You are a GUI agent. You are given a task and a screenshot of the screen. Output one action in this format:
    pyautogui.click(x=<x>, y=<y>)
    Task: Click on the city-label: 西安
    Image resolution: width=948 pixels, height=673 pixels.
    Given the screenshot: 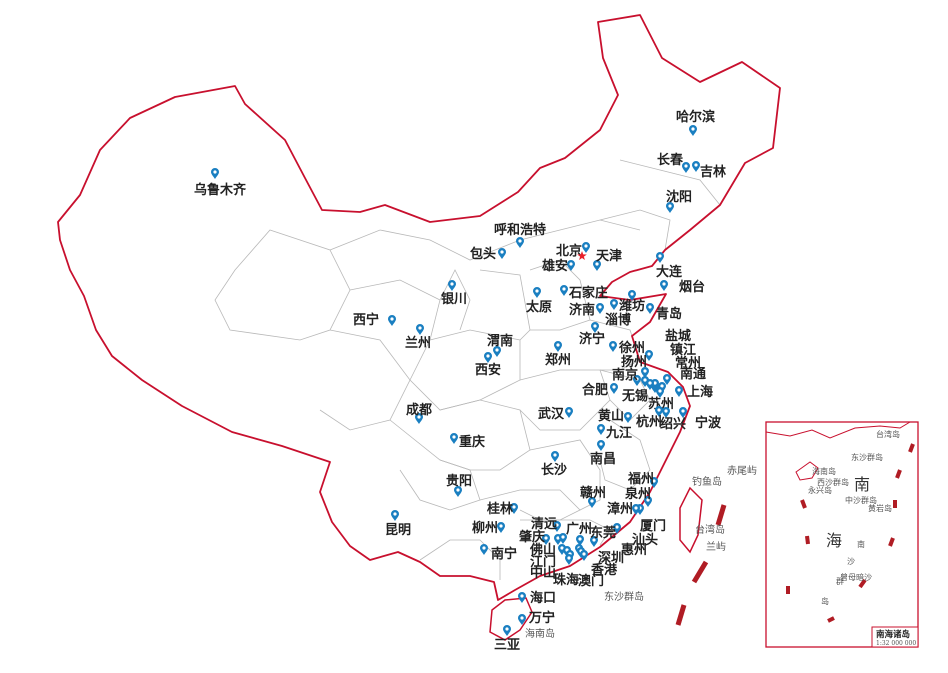 What is the action you would take?
    pyautogui.click(x=488, y=370)
    